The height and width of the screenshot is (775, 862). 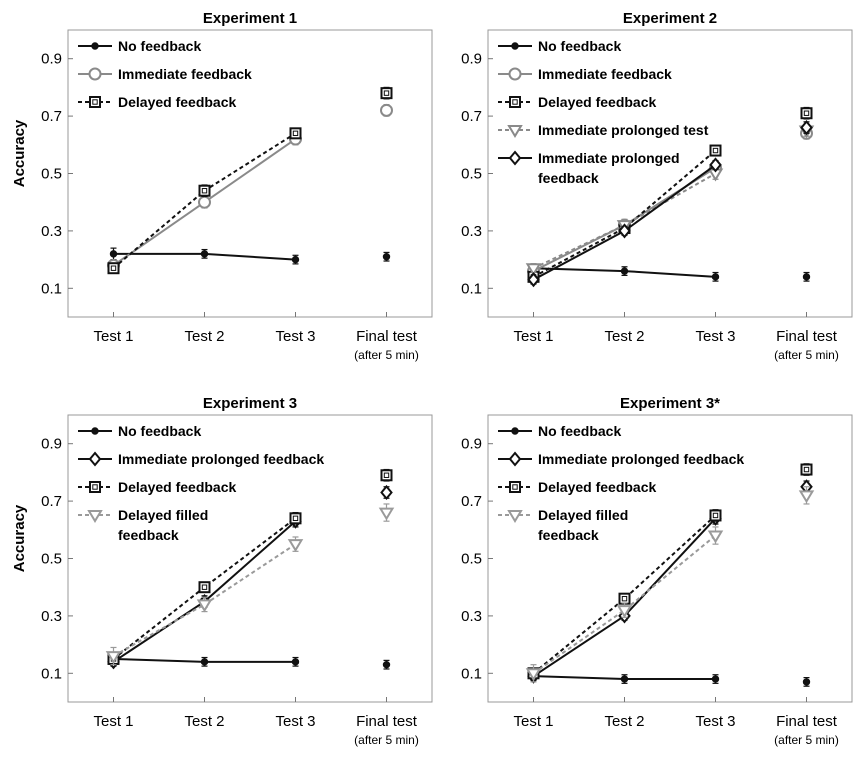 I want to click on chart-title: Experiment 2, so click(x=670, y=18).